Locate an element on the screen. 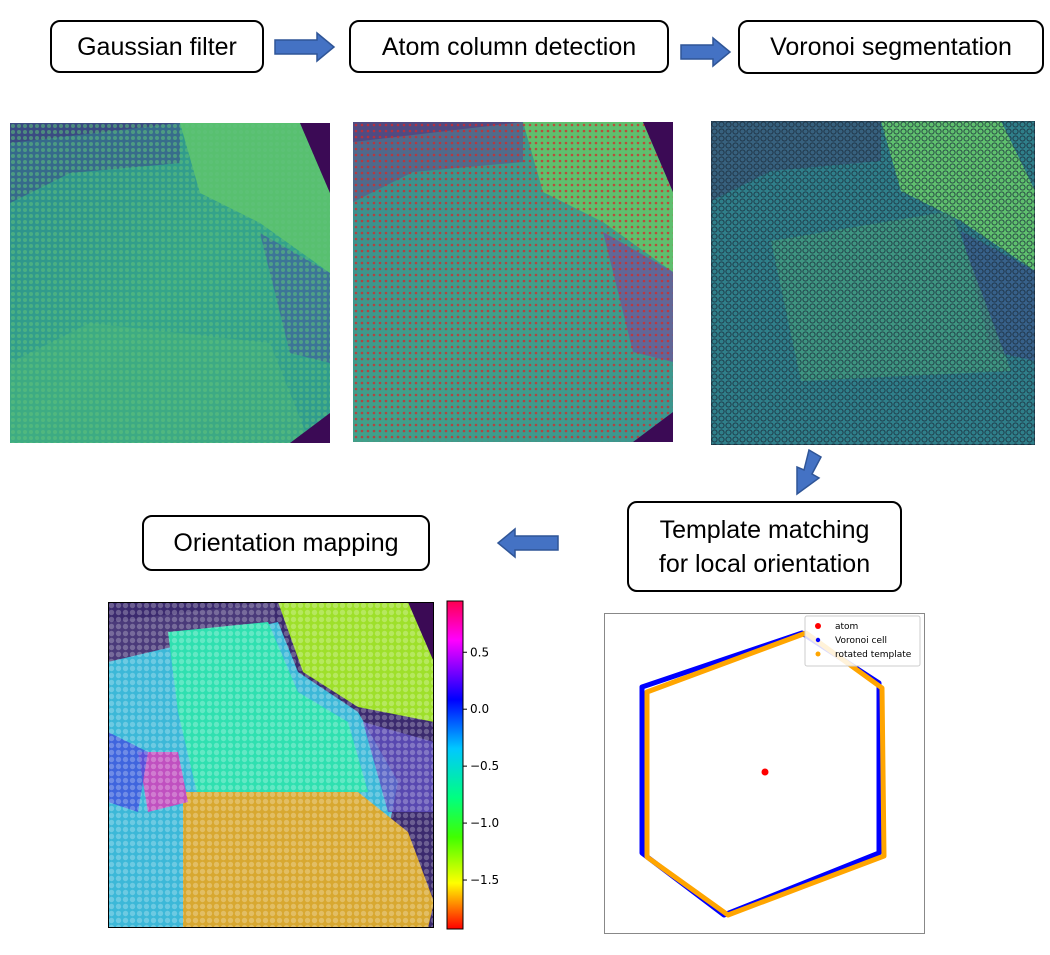  step-template-matching-line1: Template matching is located at coordinates (764, 529).